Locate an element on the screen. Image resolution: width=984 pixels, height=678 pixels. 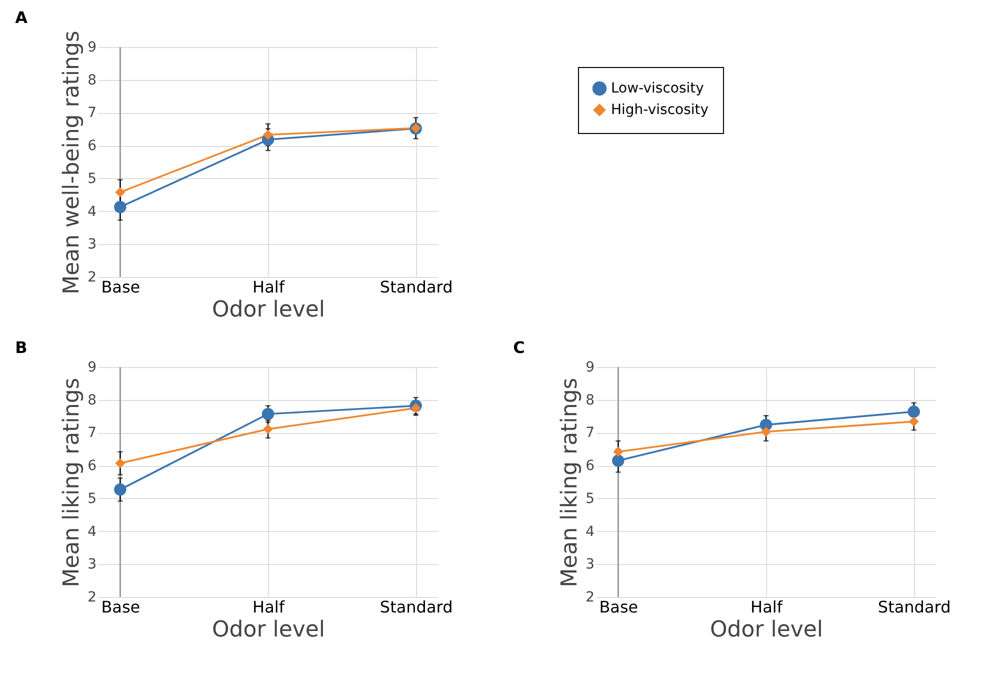
chart-title: A is located at coordinates (21, 18).